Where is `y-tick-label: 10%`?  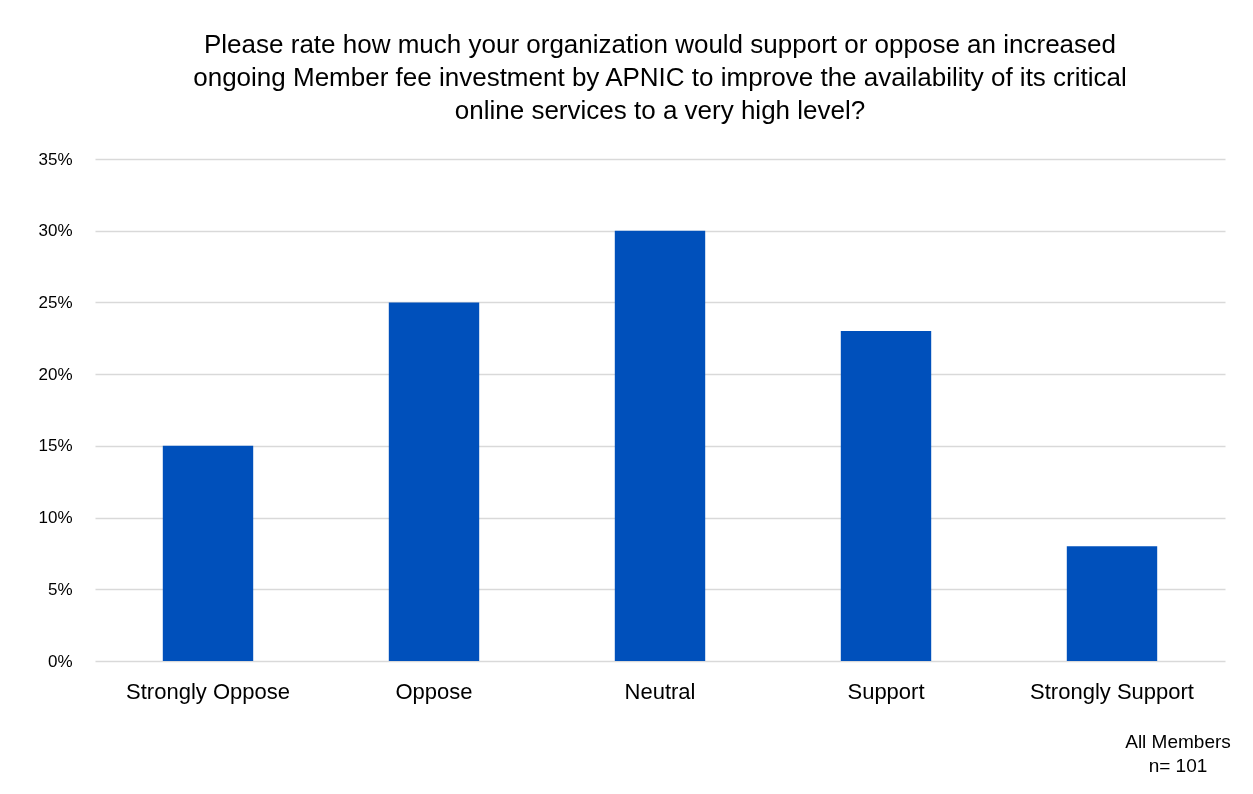 y-tick-label: 10% is located at coordinates (55, 518).